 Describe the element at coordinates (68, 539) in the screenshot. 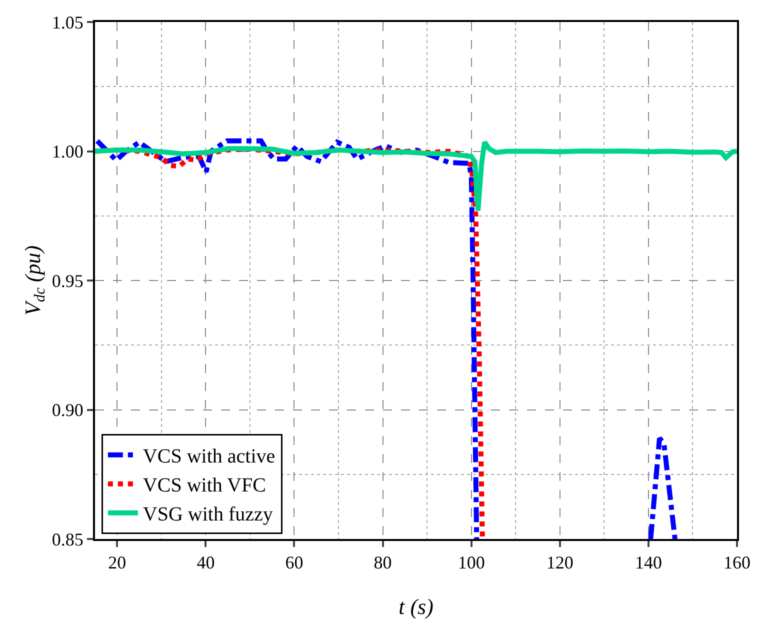

I see `y-tick-label: 0.85` at that location.